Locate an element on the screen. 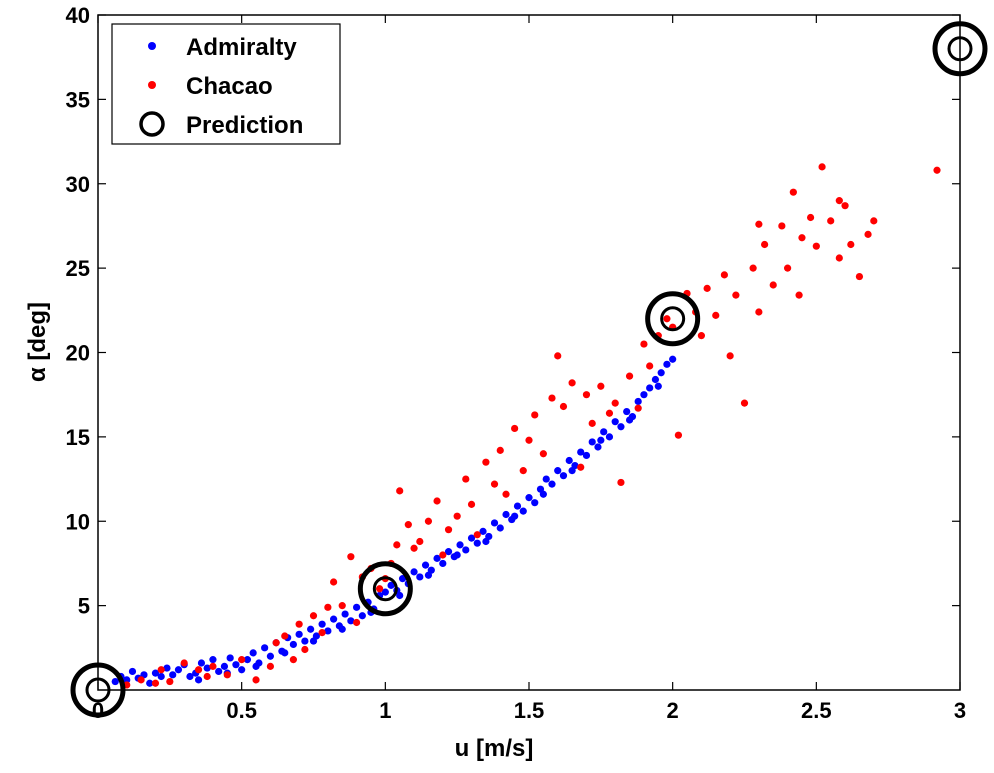 Image resolution: width=994 pixels, height=773 pixels. legend-marker-chacao is located at coordinates (152, 85).